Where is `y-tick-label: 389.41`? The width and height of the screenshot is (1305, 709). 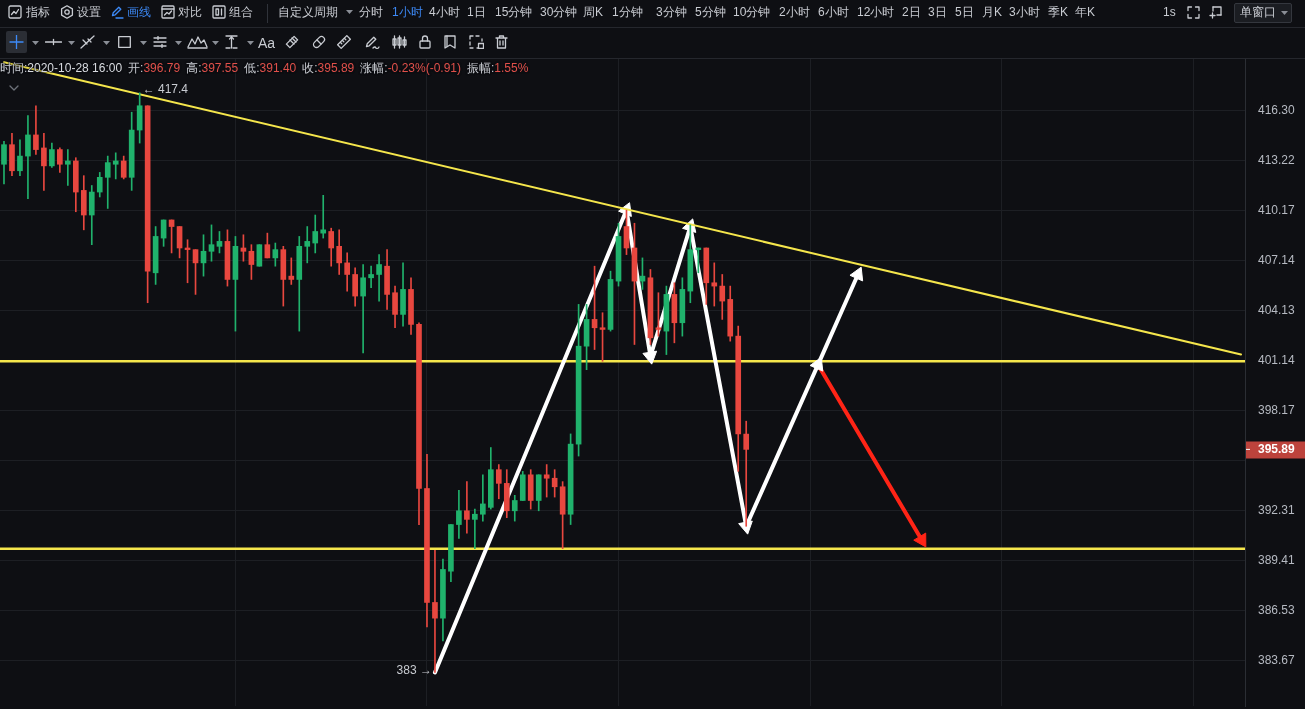 y-tick-label: 389.41 is located at coordinates (1277, 559).